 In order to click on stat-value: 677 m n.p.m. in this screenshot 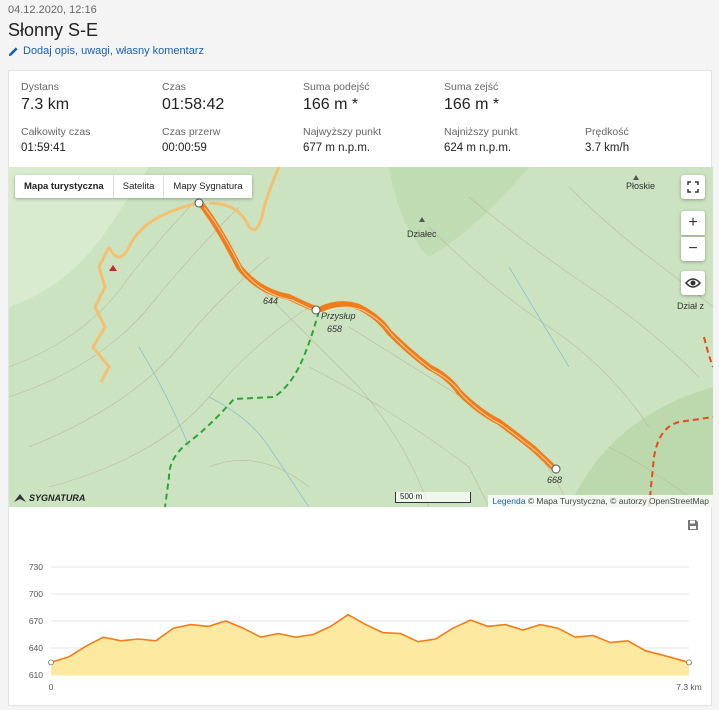, I will do `click(337, 148)`.